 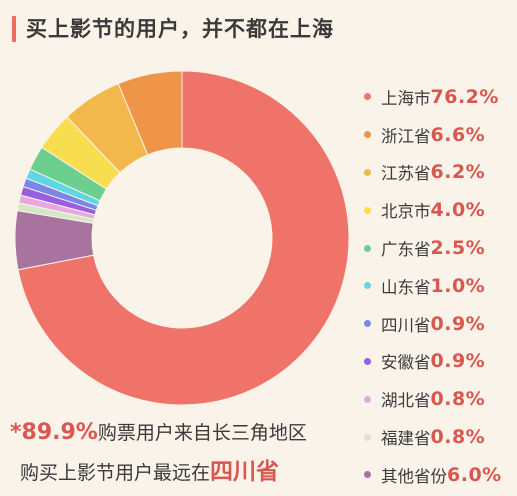 I want to click on legend-value: 6.0%, so click(x=474, y=474).